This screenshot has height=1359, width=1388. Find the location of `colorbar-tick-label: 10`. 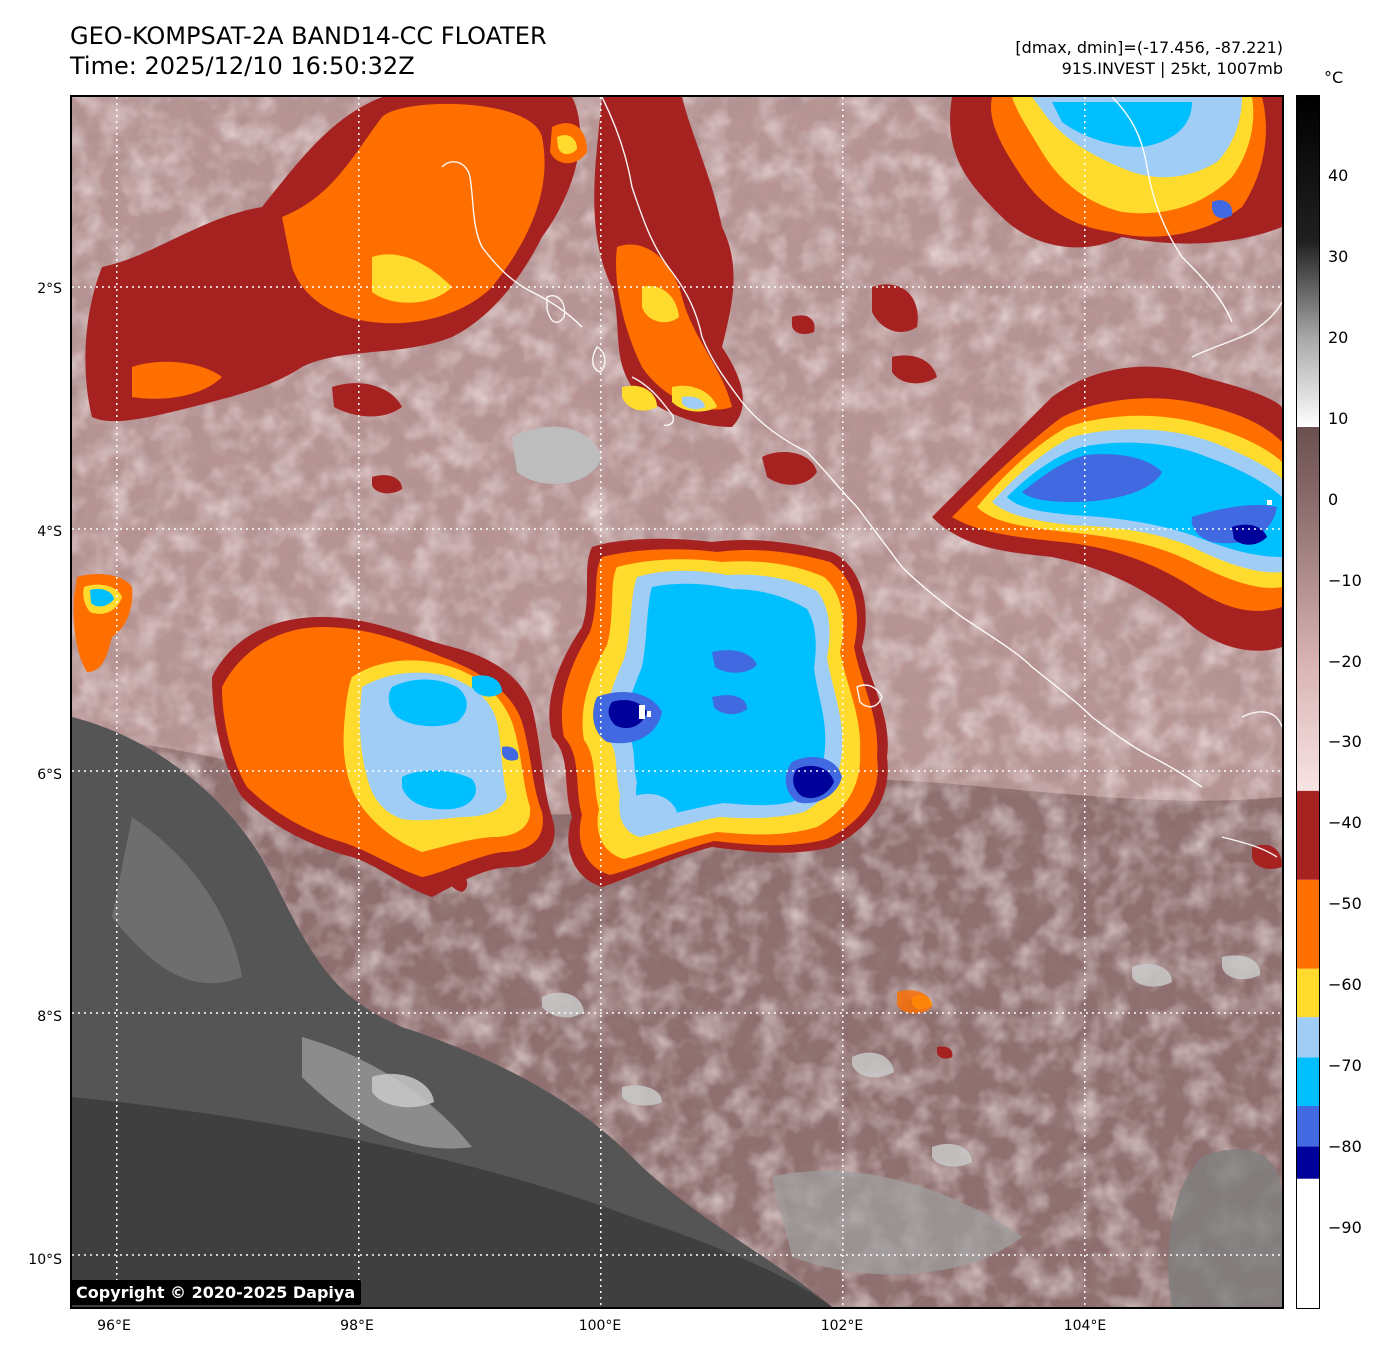

colorbar-tick-label: 10 is located at coordinates (1338, 418).